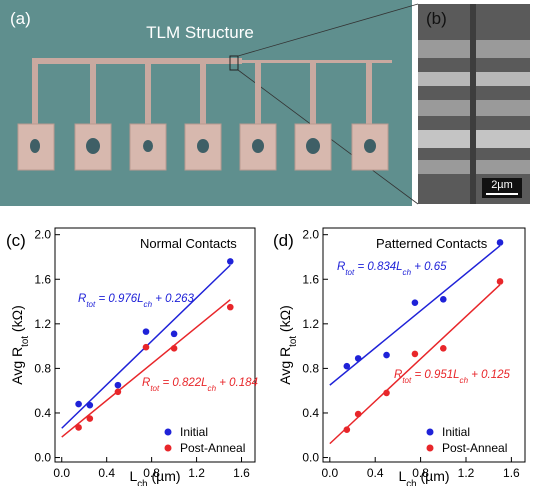 This screenshot has width=535, height=491. I want to click on fit-equation-part: = 0.976L, so click(119, 299).